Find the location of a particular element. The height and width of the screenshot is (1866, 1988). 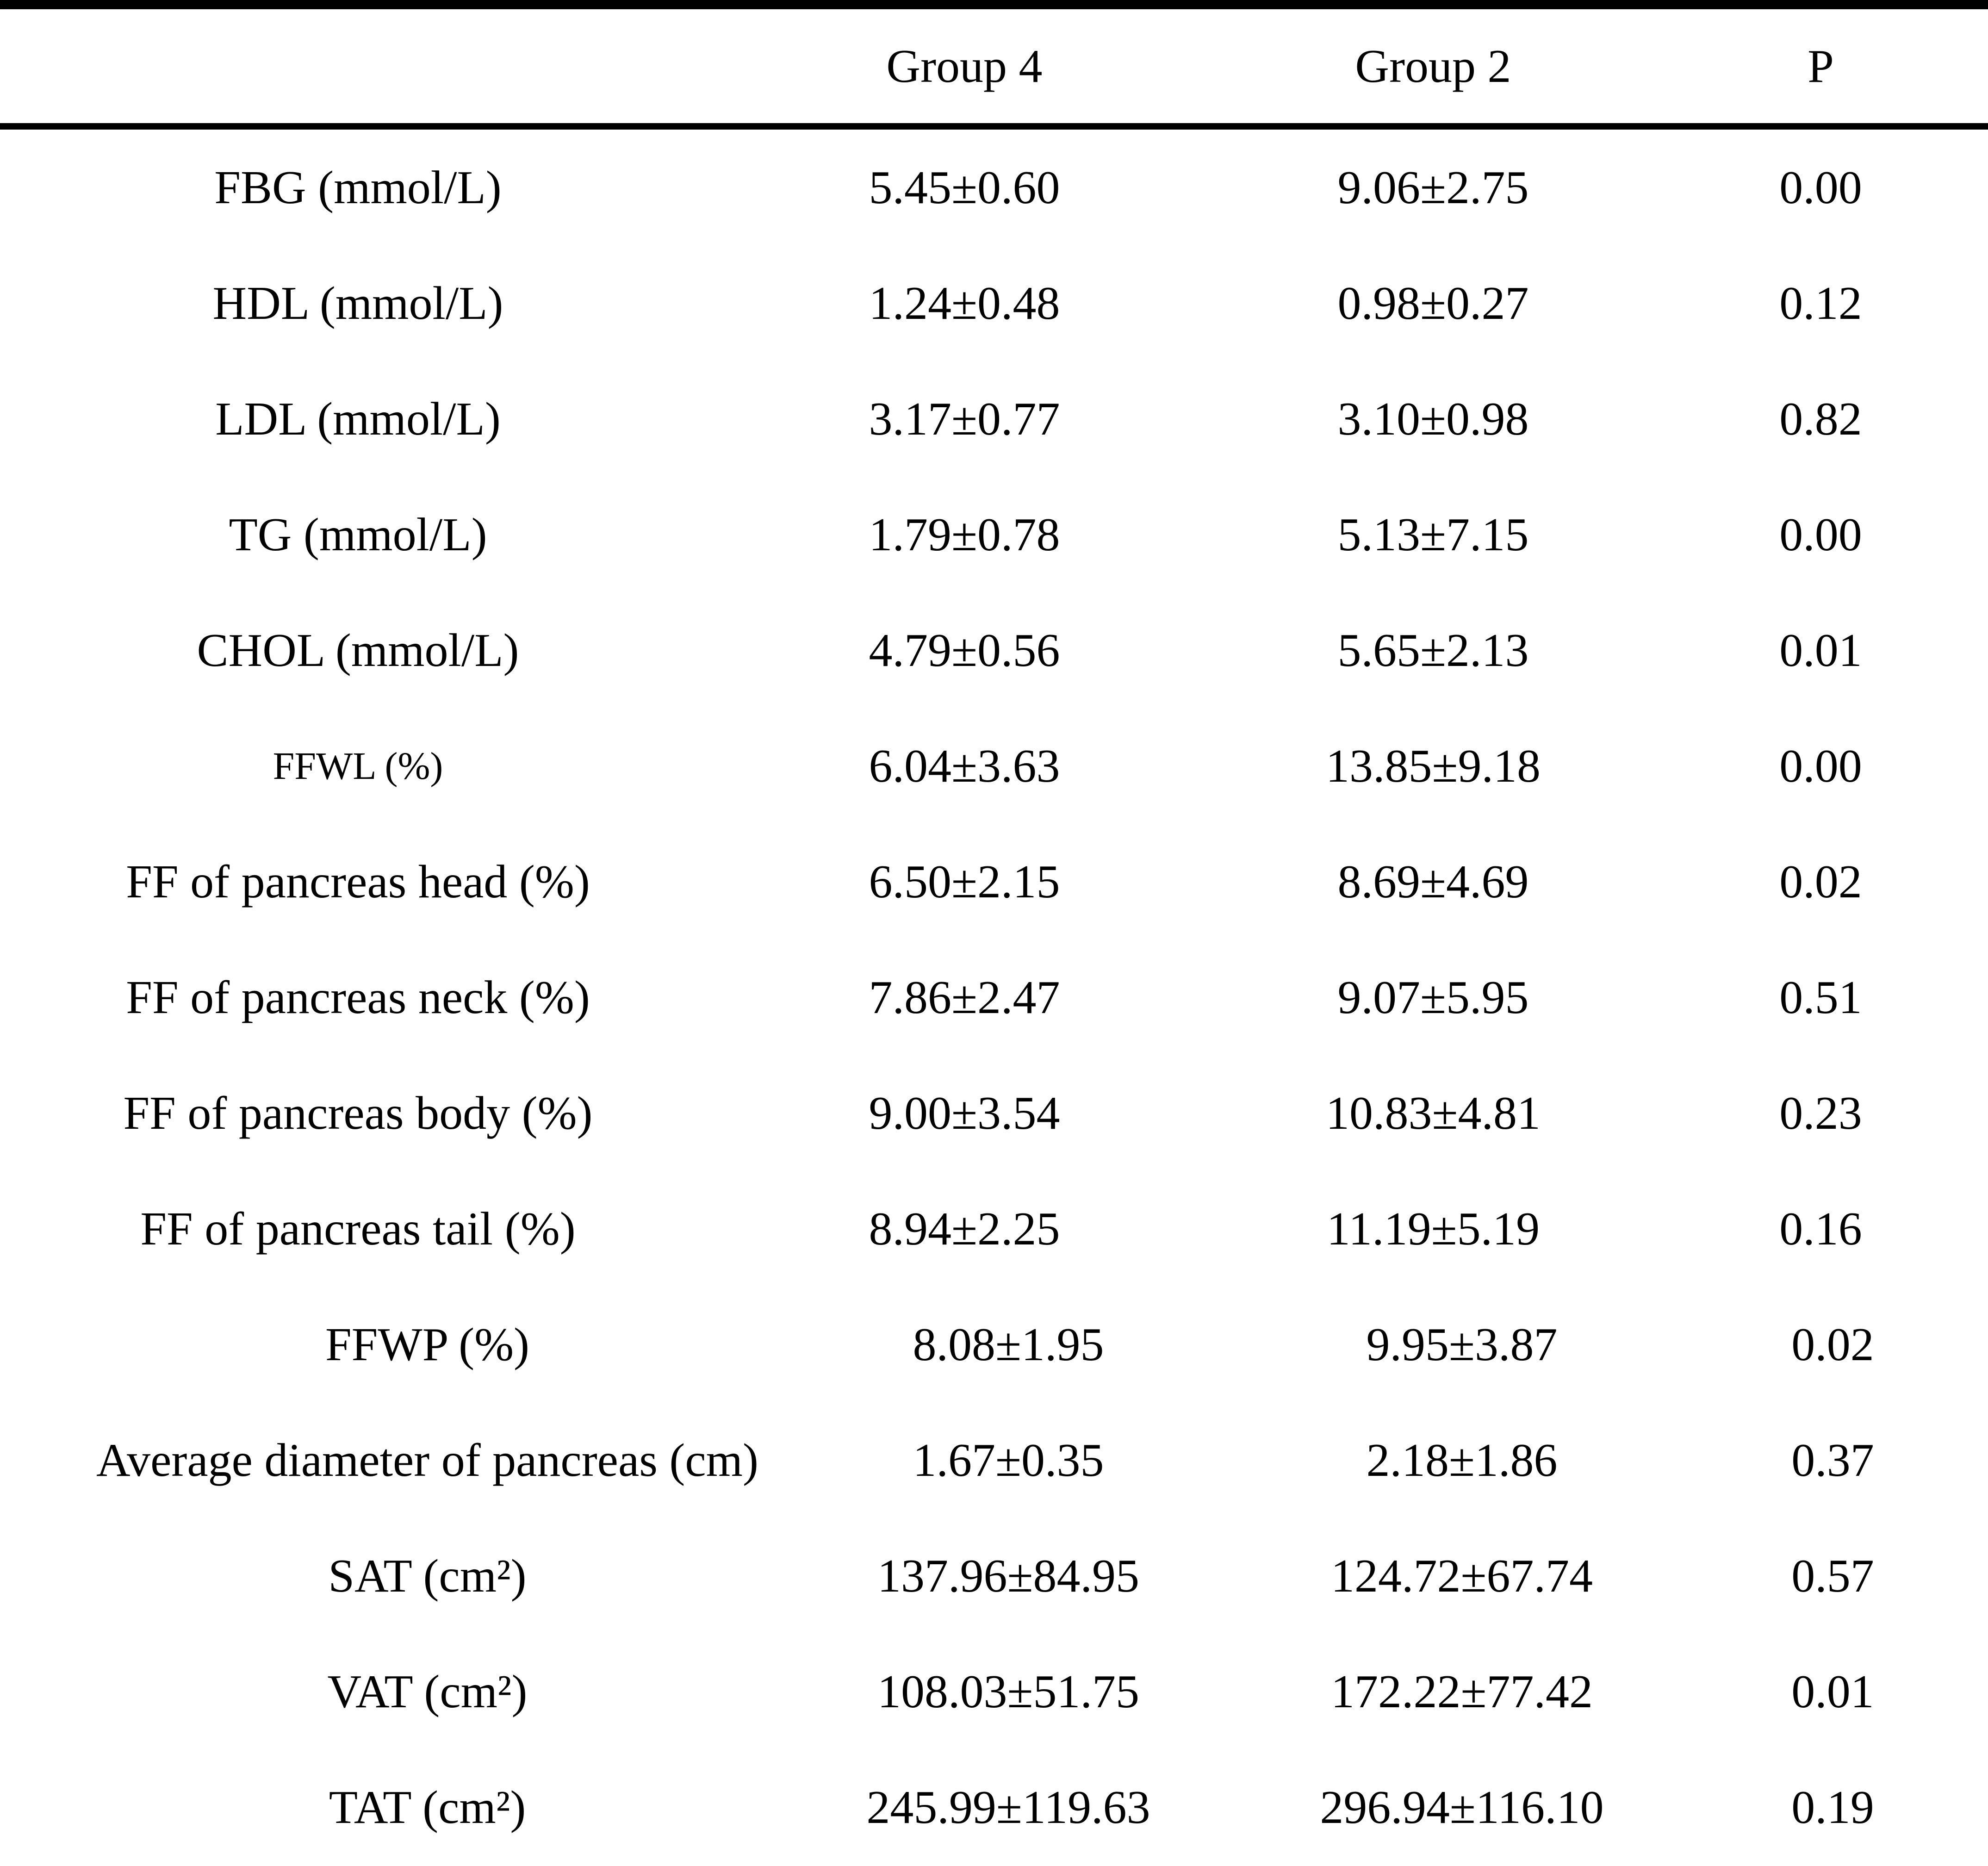

row-label: FBG (mmol/L) is located at coordinates (358, 188).